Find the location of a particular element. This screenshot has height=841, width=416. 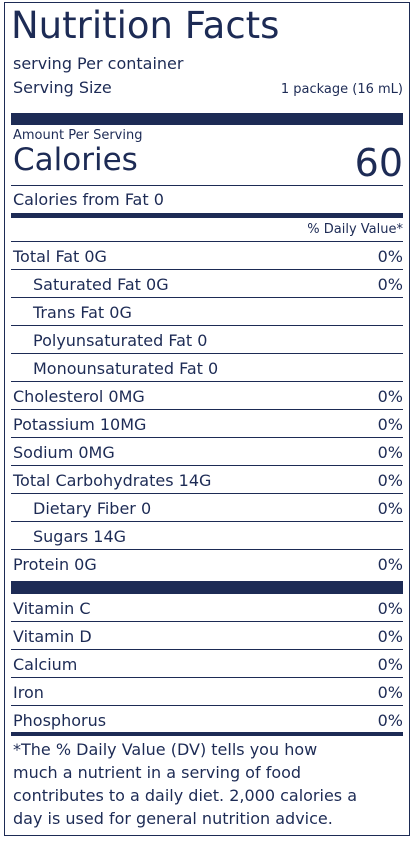

nutrient-name: Total Fat 0G is located at coordinates (60, 256).